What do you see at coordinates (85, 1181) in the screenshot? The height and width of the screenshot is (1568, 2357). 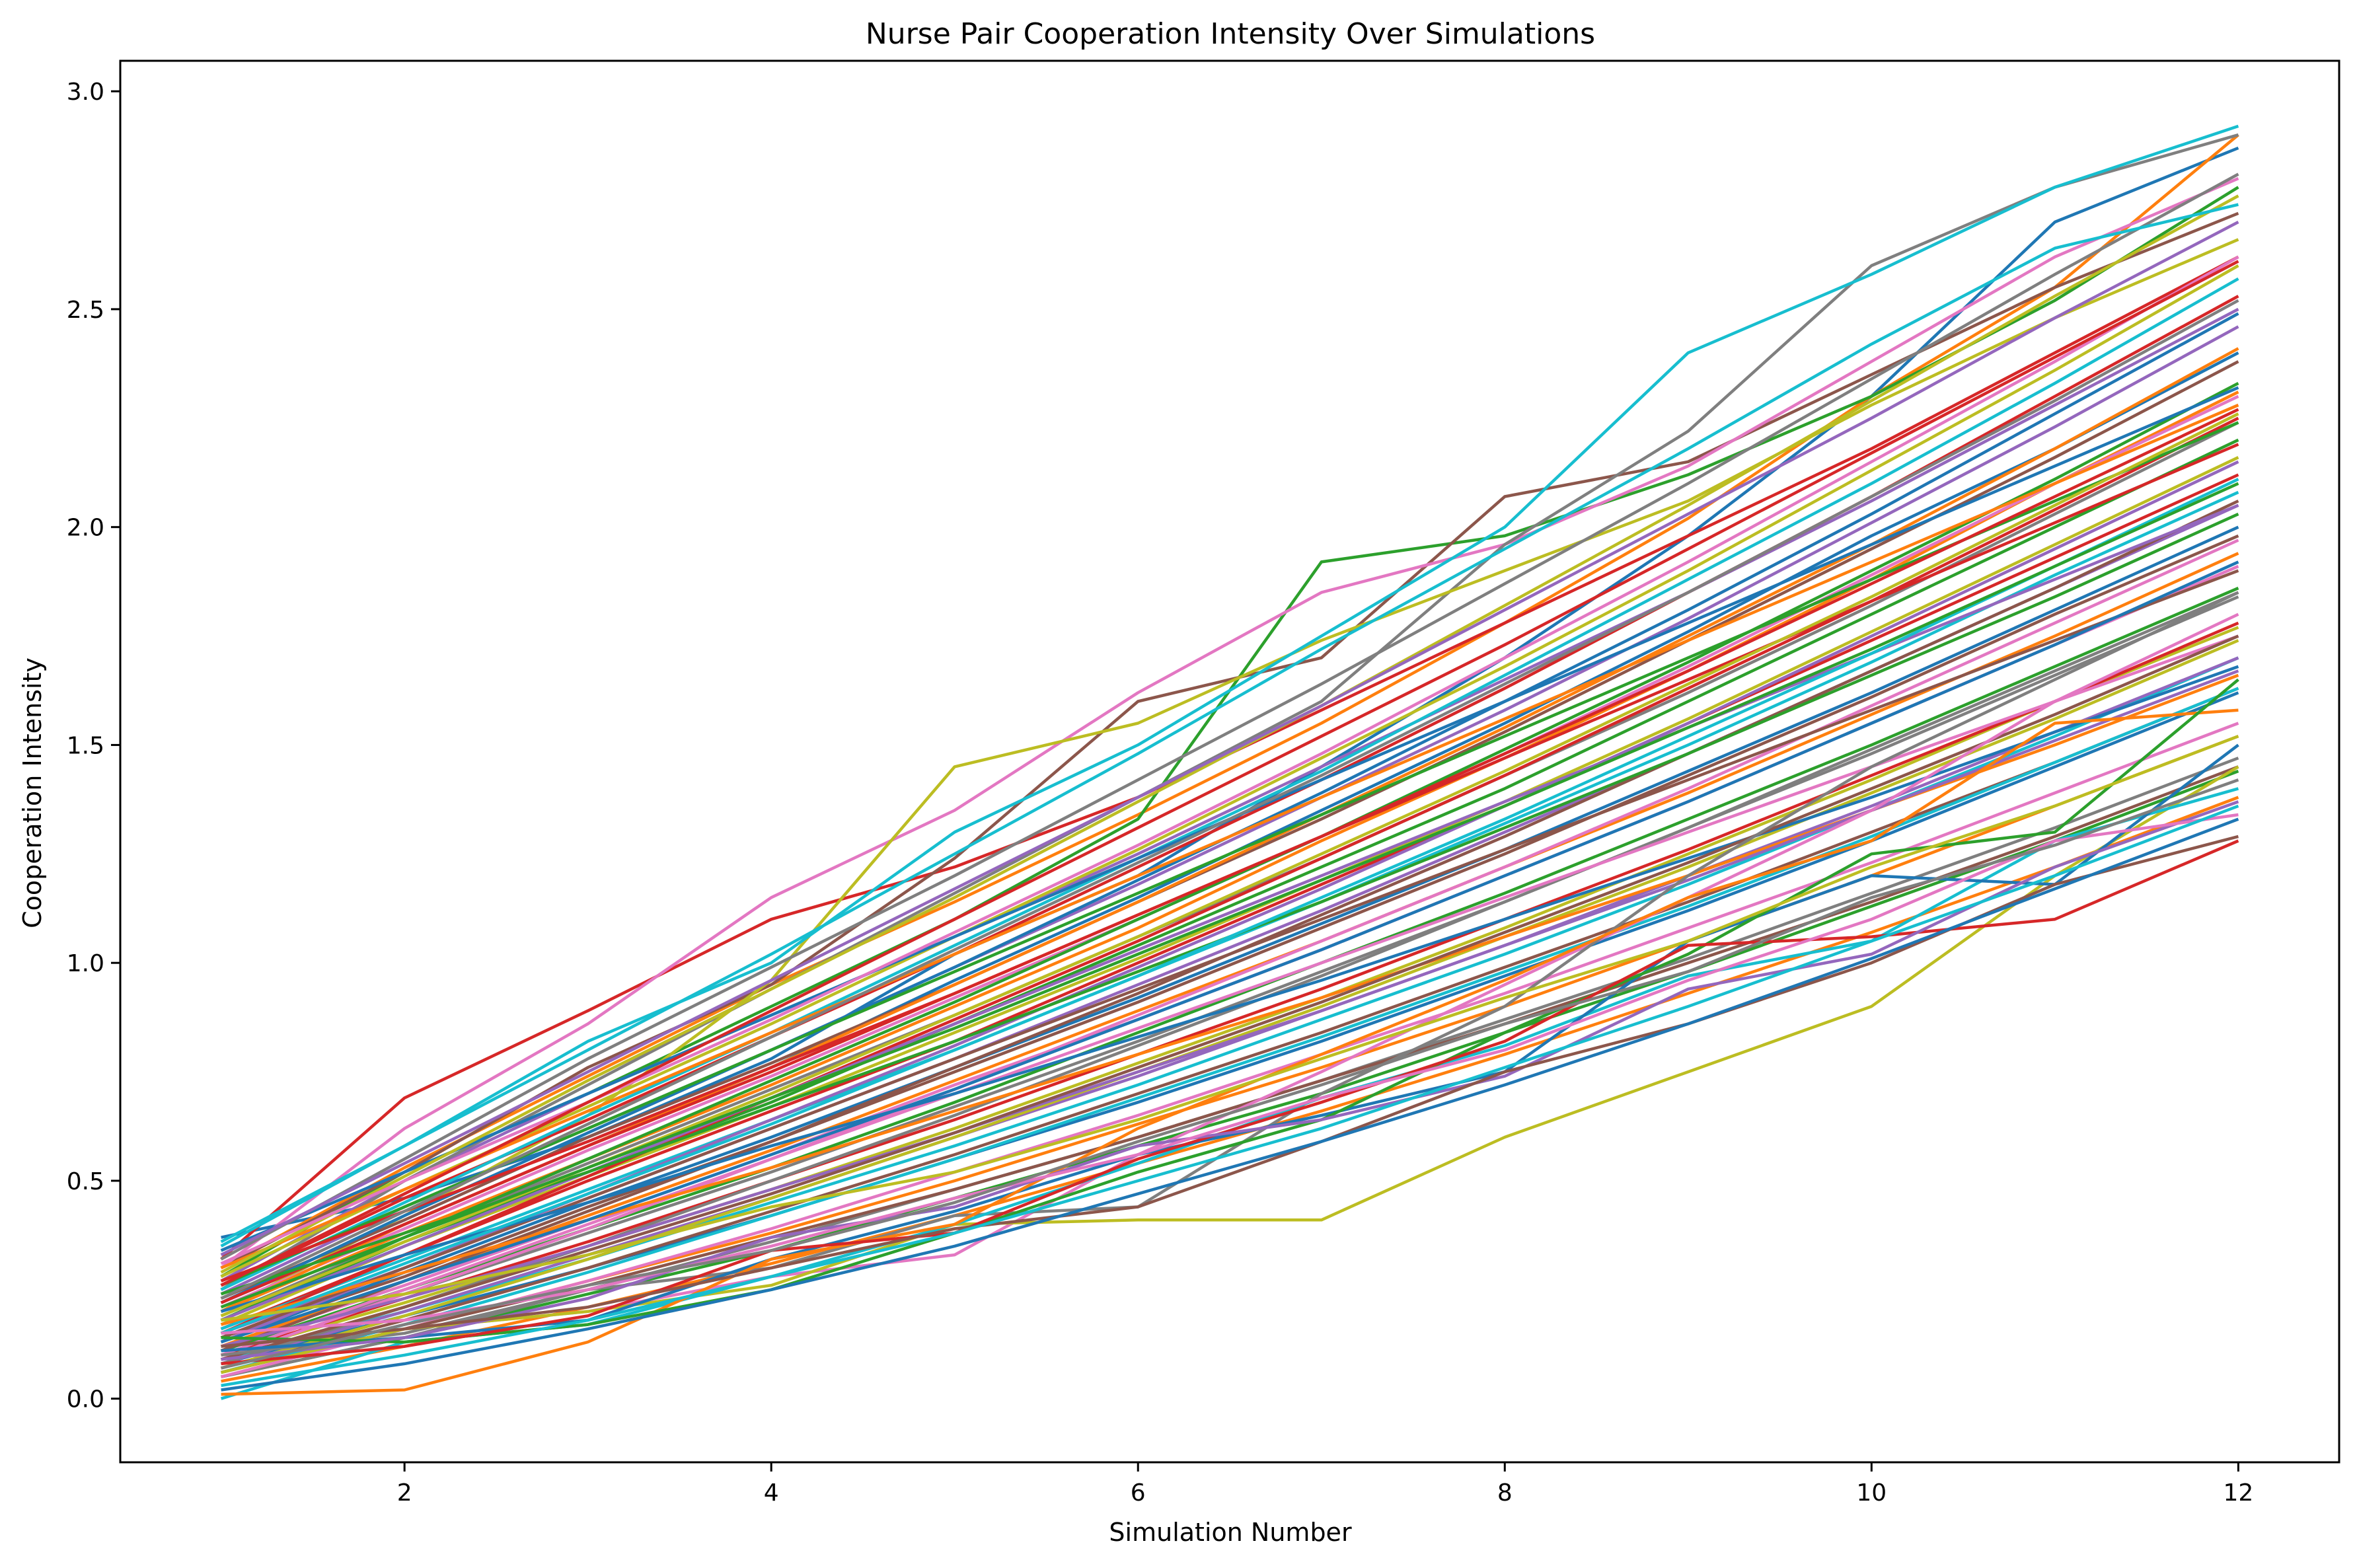 I see `y-tick-label: 0.5` at bounding box center [85, 1181].